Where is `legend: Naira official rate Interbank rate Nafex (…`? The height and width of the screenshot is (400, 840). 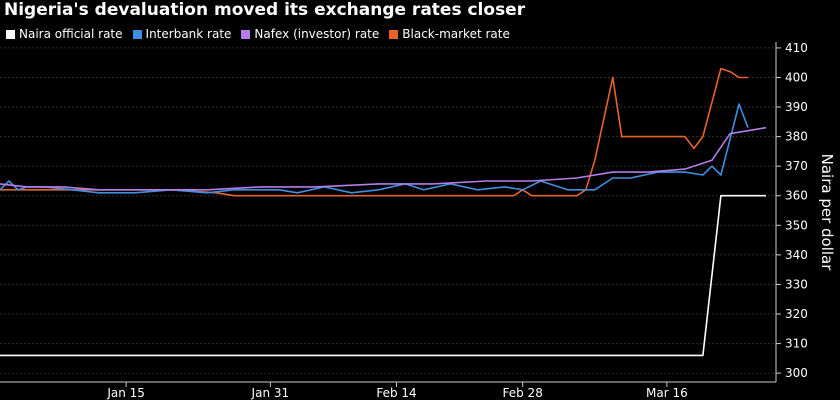
legend: Naira official rate Interbank rate Nafex (… is located at coordinates (263, 34).